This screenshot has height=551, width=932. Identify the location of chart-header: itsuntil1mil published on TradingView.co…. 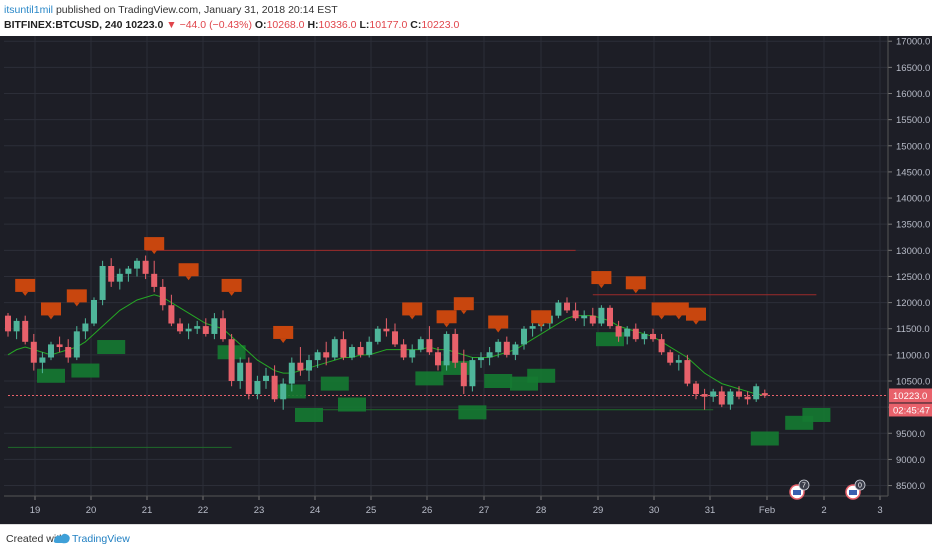
(466, 18).